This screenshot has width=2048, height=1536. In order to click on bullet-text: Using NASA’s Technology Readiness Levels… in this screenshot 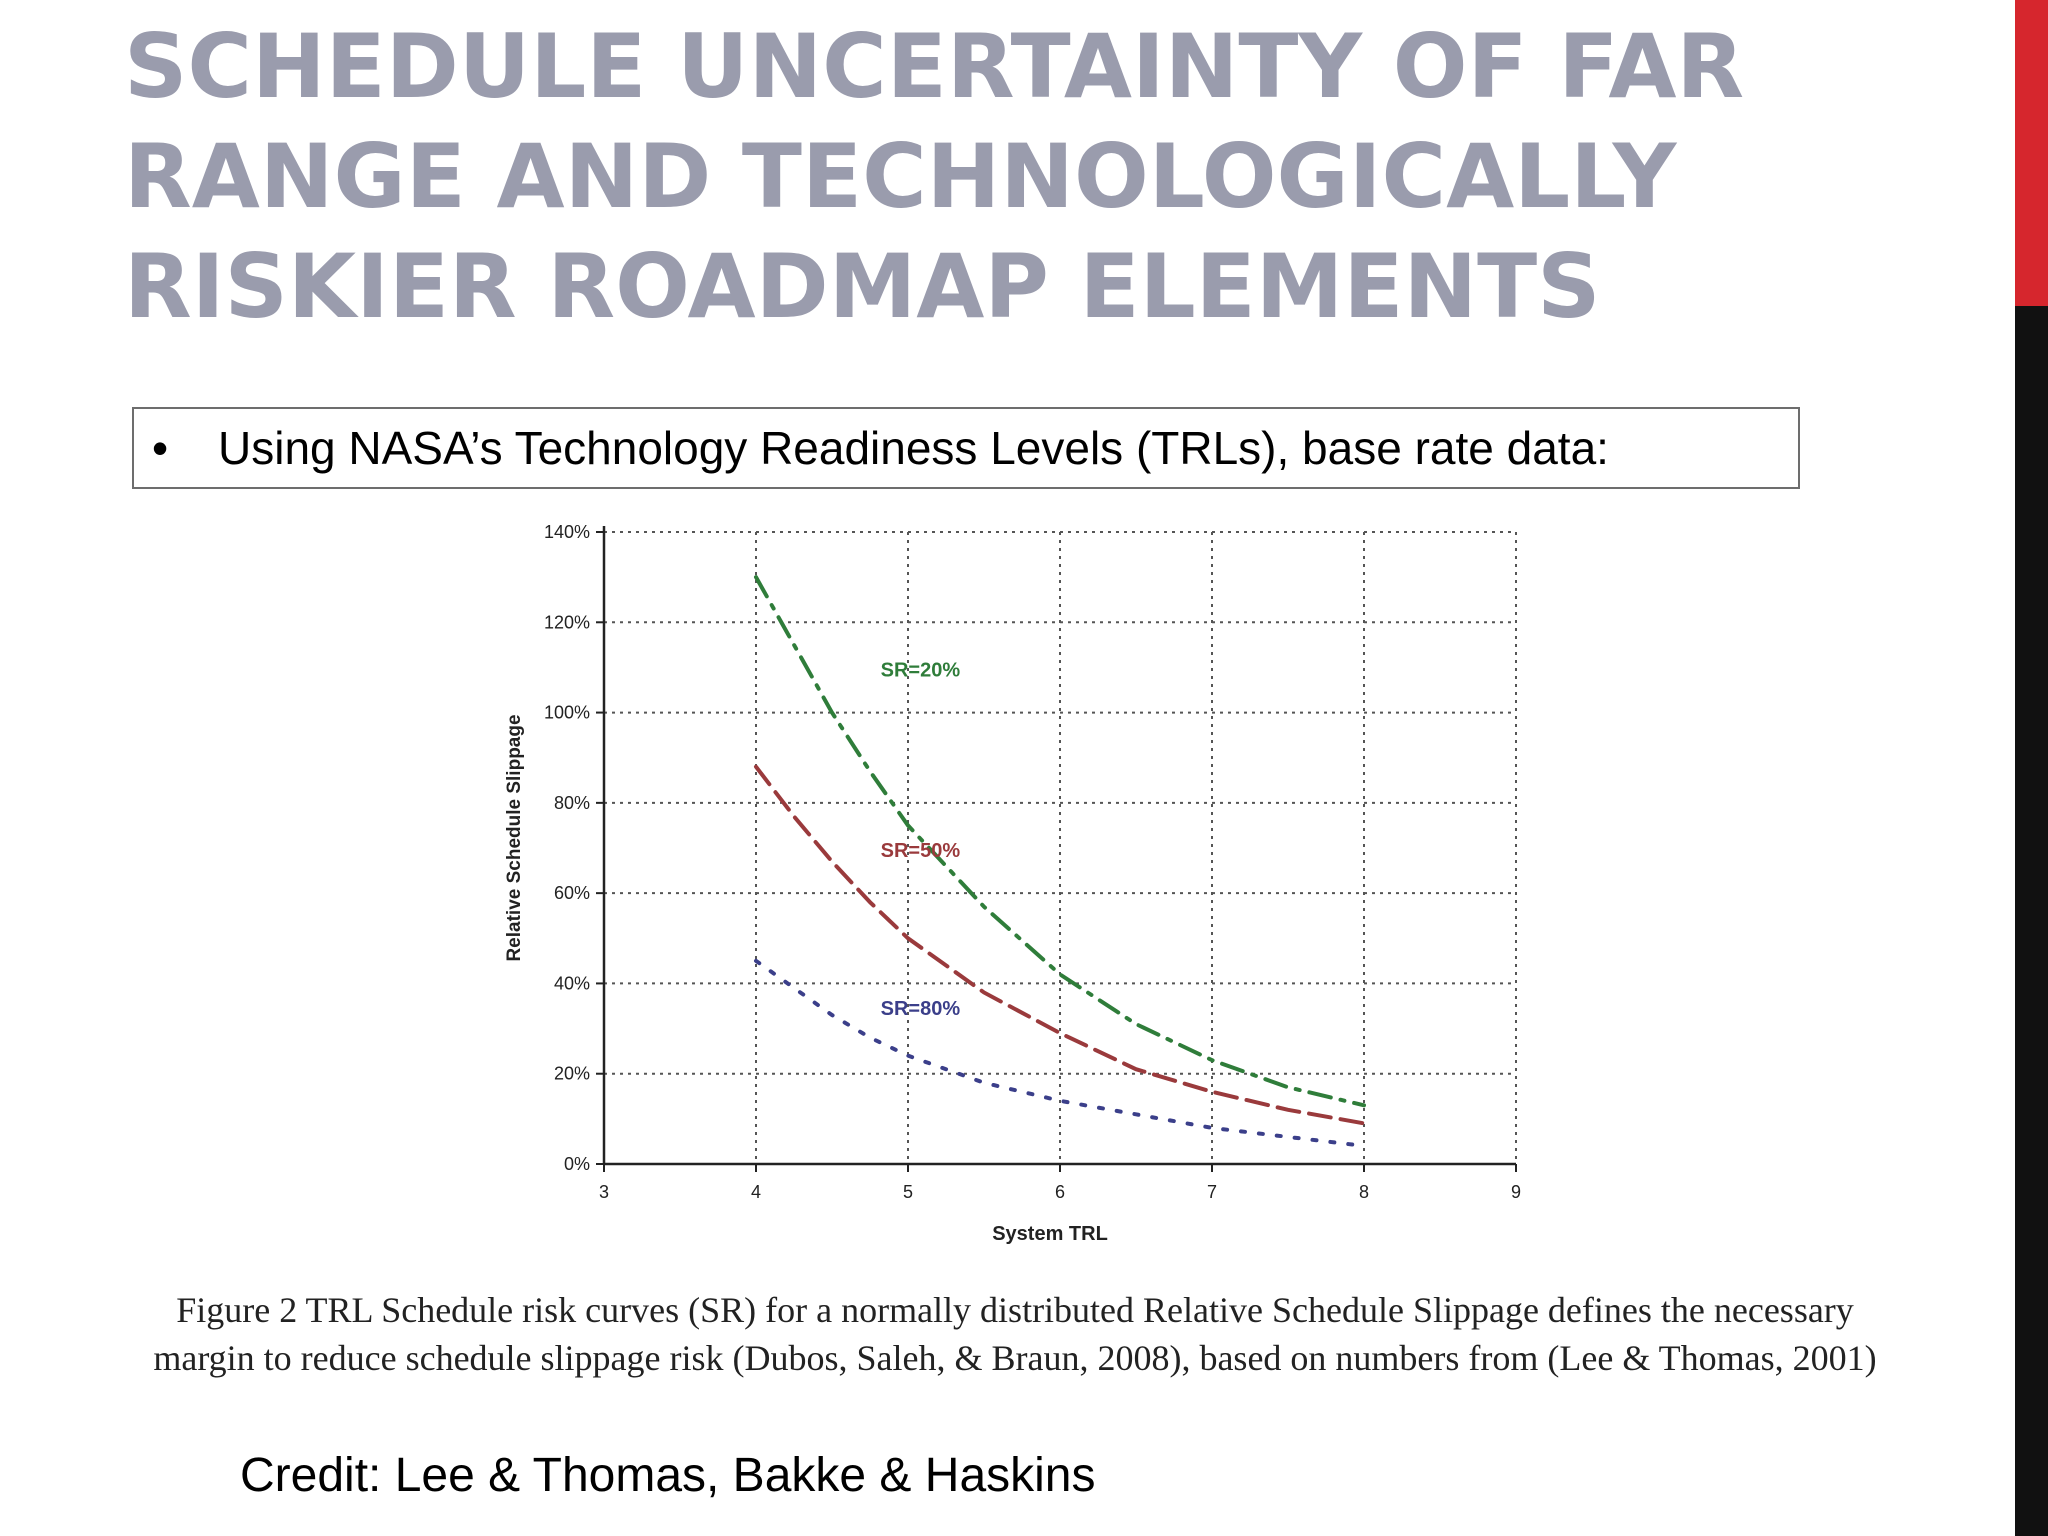, I will do `click(913, 448)`.